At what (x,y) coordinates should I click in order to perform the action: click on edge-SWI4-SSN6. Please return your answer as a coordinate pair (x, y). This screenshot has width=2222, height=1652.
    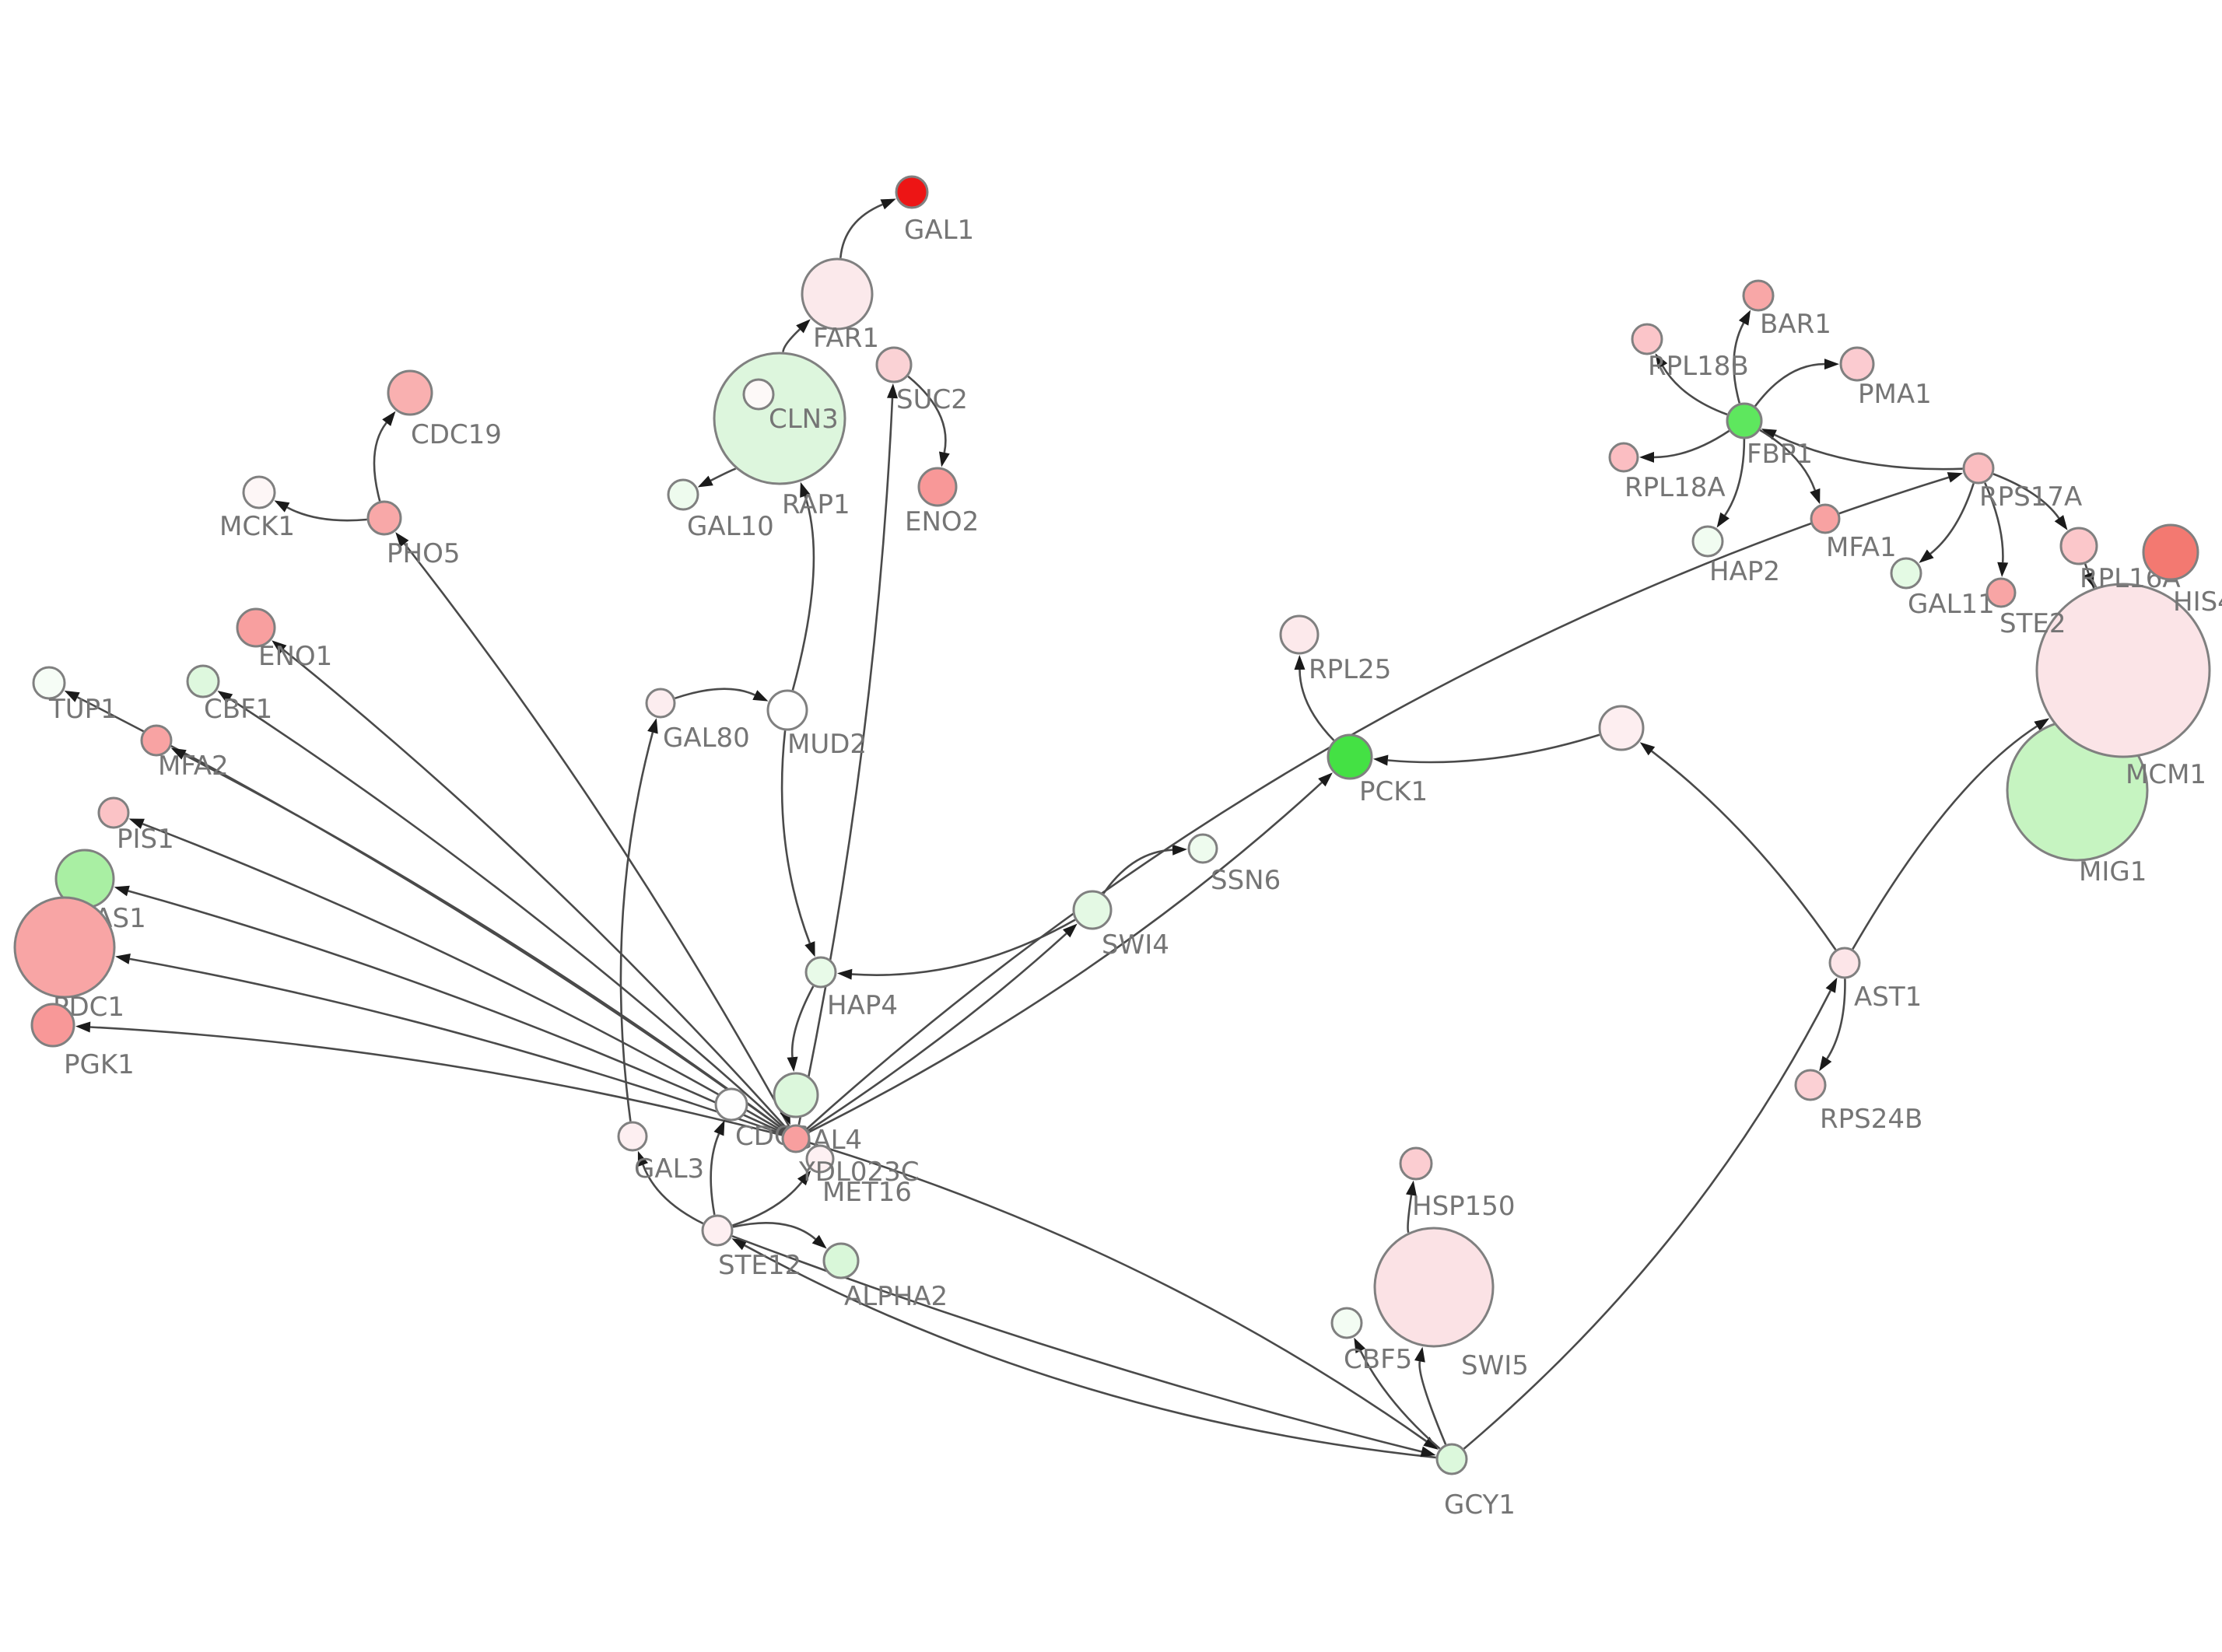
    Looking at the image, I should click on (1144, 869).